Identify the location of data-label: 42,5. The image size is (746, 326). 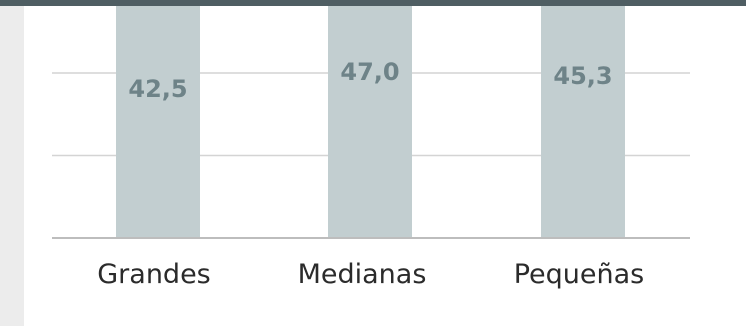
(157, 89).